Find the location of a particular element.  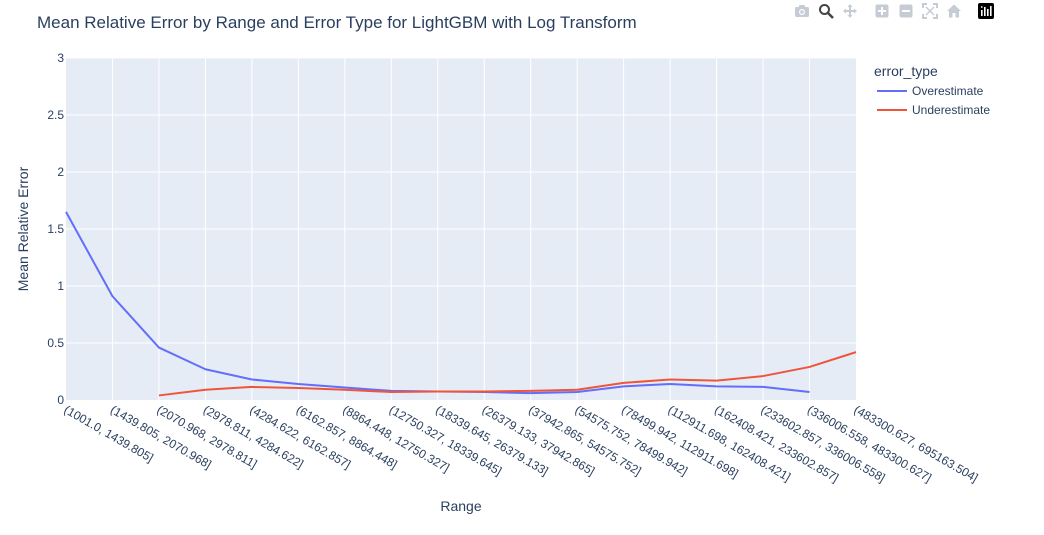

zoom-icon is located at coordinates (826, 11).